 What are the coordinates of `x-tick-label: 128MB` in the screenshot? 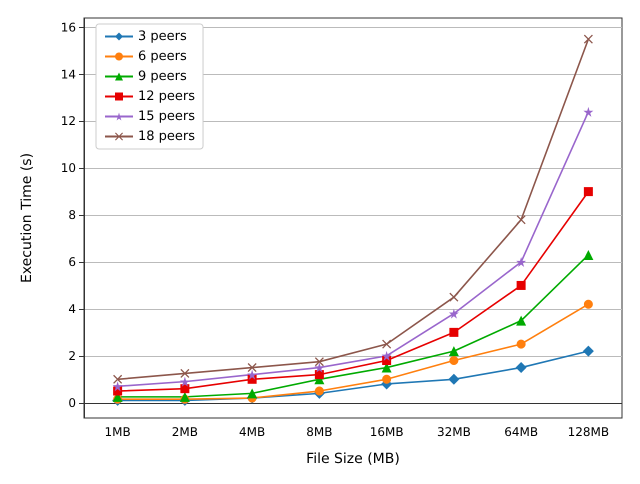 It's located at (589, 432).